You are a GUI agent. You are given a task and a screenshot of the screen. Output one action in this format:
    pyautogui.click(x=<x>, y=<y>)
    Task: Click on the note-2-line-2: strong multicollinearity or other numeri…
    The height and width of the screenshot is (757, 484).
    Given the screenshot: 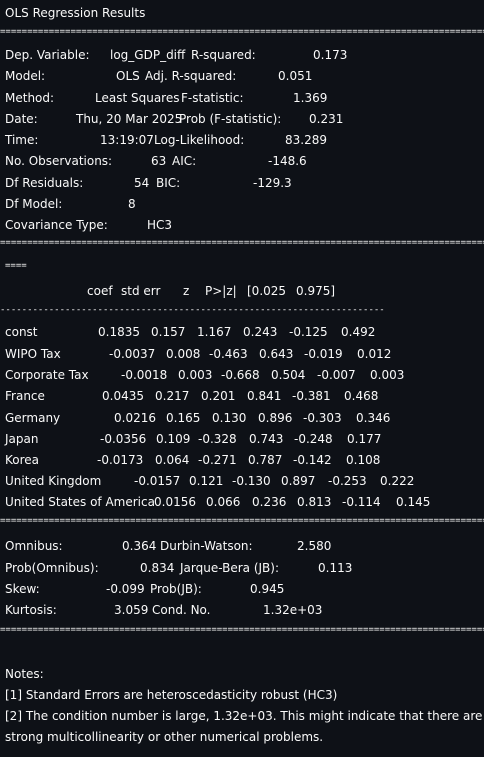 What is the action you would take?
    pyautogui.click(x=164, y=737)
    